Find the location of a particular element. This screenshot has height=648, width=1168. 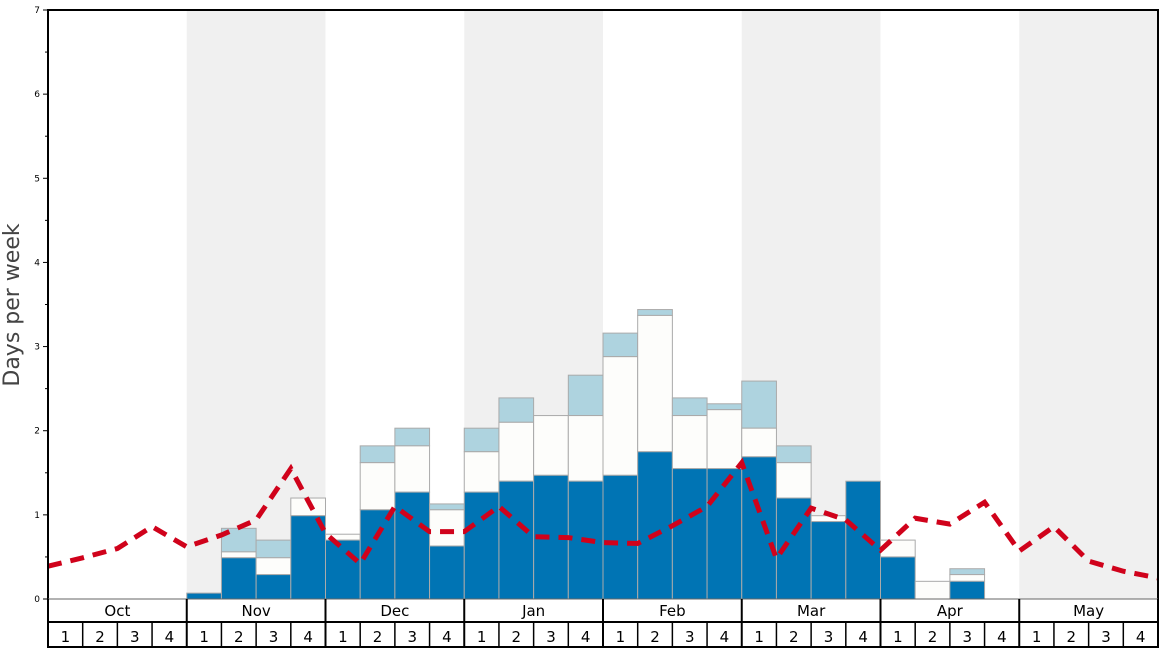

y-tick-label: 4 is located at coordinates (37, 263).